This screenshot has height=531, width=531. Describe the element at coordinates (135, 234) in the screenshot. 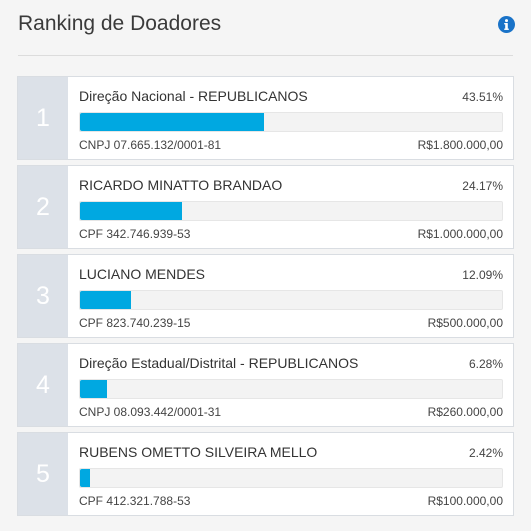

I see `donor-document: CPF 342.746.939-53` at that location.